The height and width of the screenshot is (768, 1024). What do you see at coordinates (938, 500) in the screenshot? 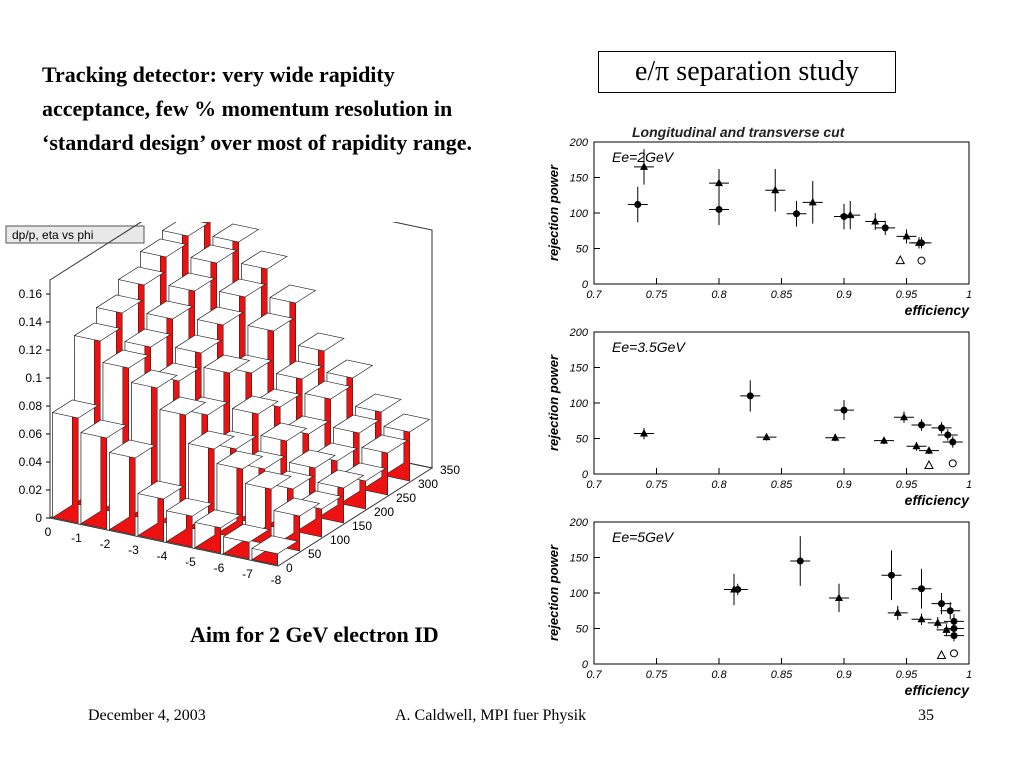
I see `x-axis-label: efficiency` at bounding box center [938, 500].